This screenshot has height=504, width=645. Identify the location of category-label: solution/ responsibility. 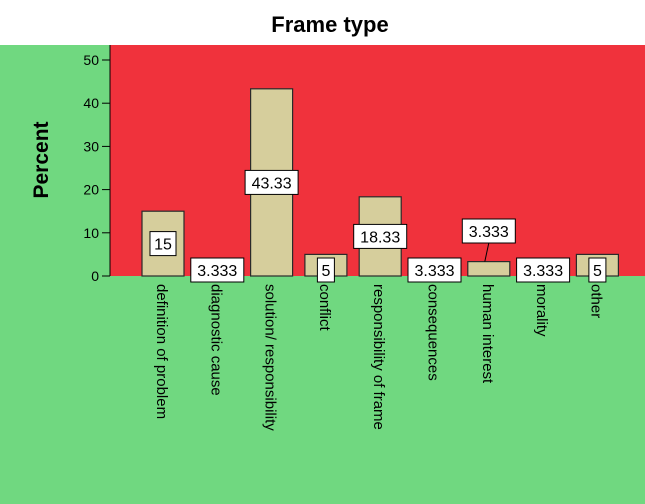
(270, 357).